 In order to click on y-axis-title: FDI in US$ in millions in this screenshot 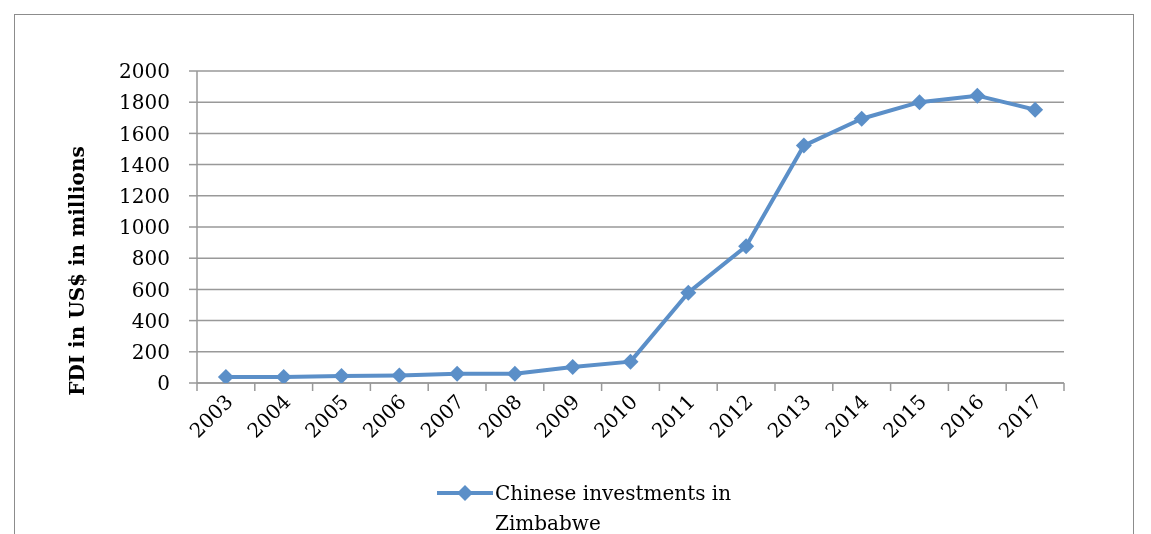, I will do `click(77, 271)`.